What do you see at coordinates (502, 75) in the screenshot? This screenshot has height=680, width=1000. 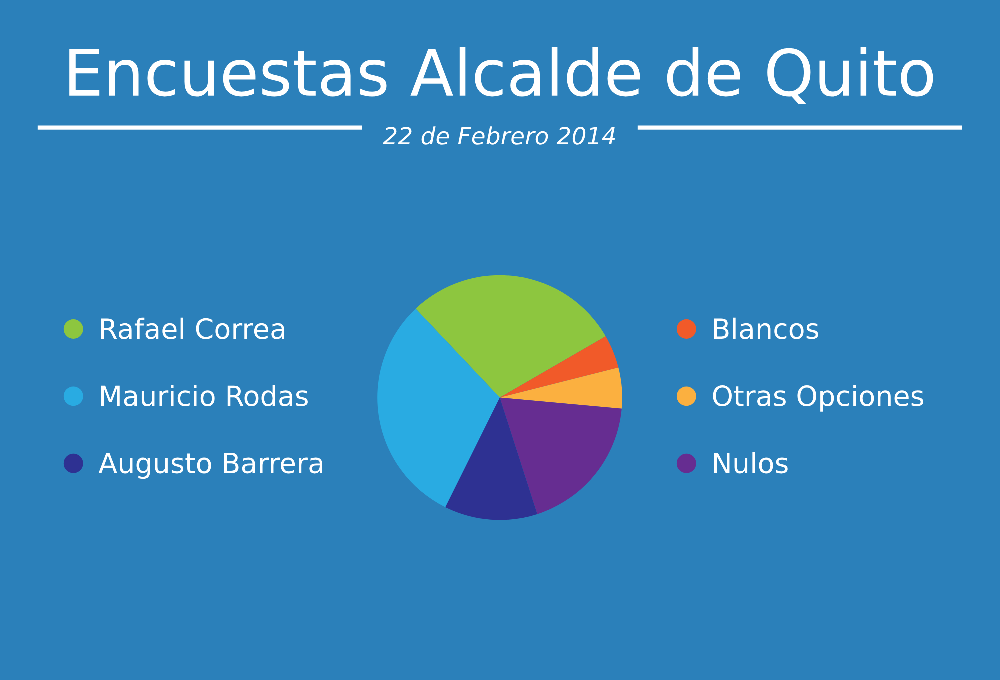 I see `chart-title: Encuestas Alcalde de Quito` at bounding box center [502, 75].